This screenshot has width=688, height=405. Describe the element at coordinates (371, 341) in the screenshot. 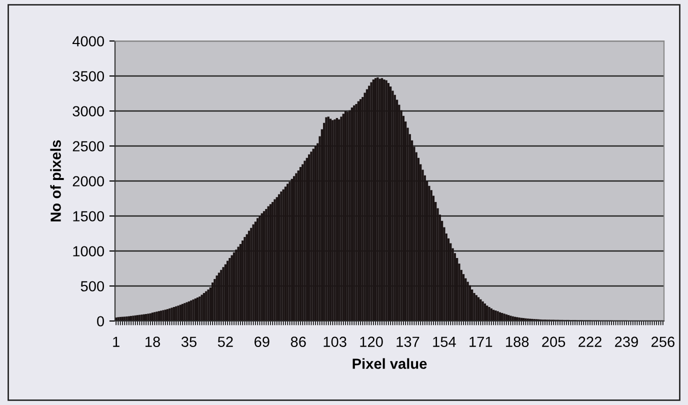

I see `x-tick-label: 120` at that location.